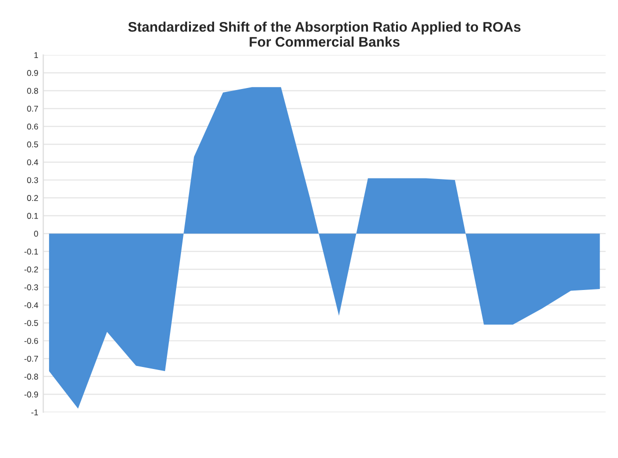  What do you see at coordinates (31, 305) in the screenshot?
I see `y-tick-label: -0.4` at bounding box center [31, 305].